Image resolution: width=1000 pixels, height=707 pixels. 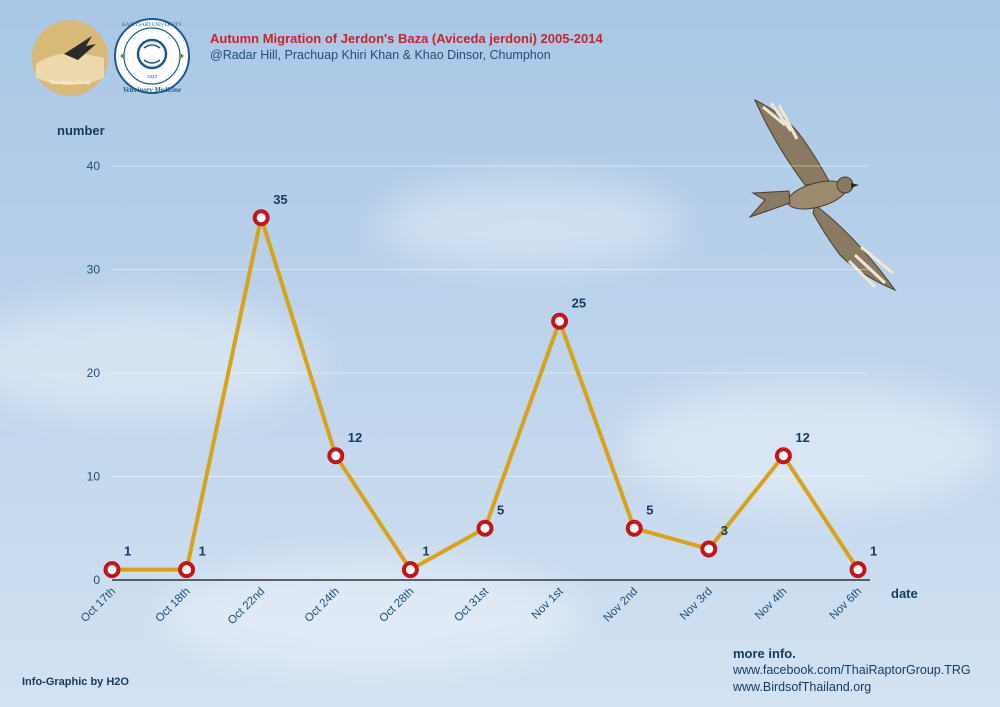 I want to click on x-tick-label: Oct 28th, so click(x=396, y=605).